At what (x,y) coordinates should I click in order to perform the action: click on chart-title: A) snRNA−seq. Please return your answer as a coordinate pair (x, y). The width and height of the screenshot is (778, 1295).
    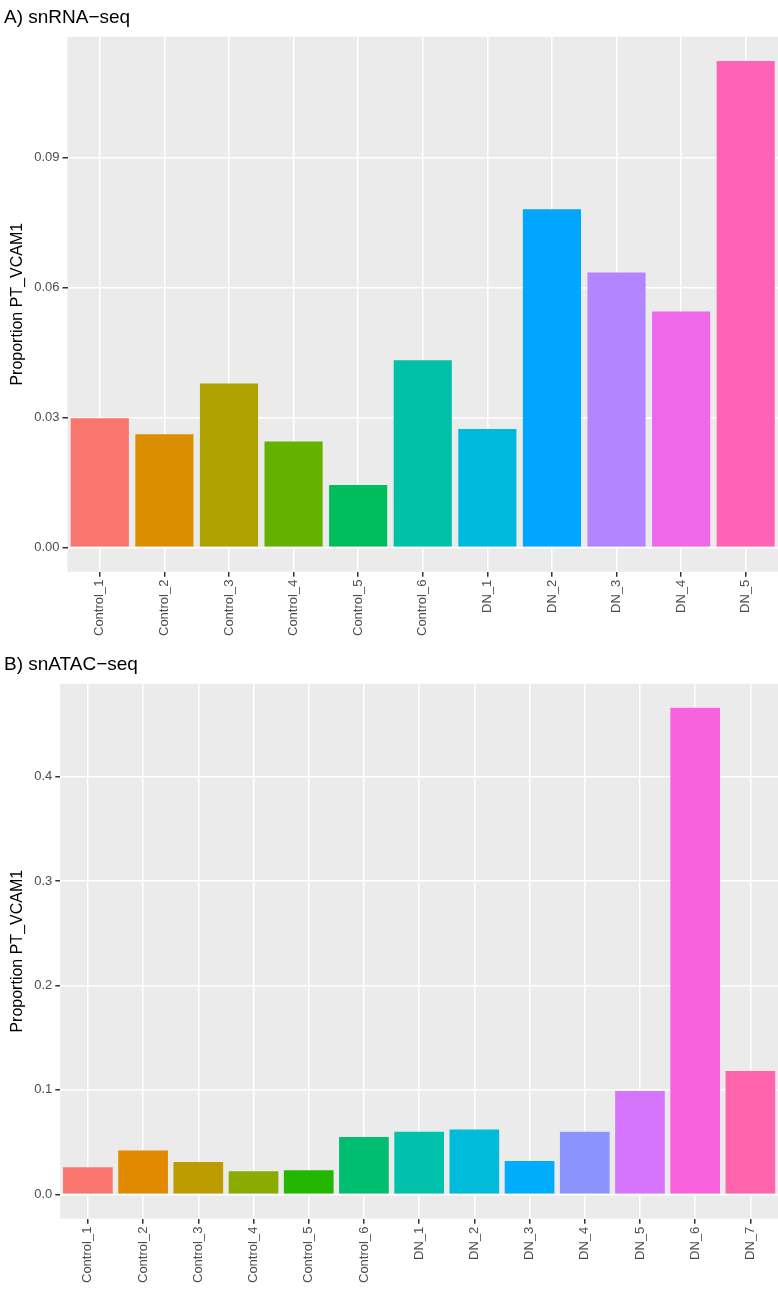
    Looking at the image, I should click on (67, 16).